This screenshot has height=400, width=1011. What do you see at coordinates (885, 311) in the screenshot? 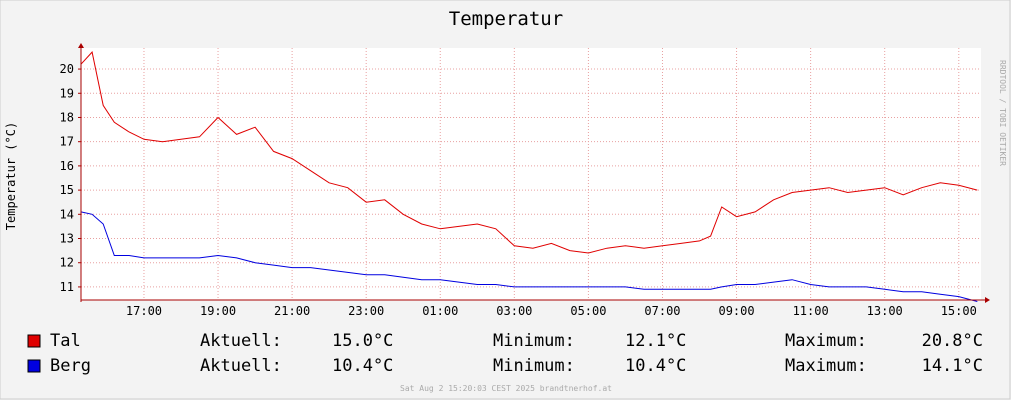
I see `x-tick-label: 13:00` at bounding box center [885, 311].